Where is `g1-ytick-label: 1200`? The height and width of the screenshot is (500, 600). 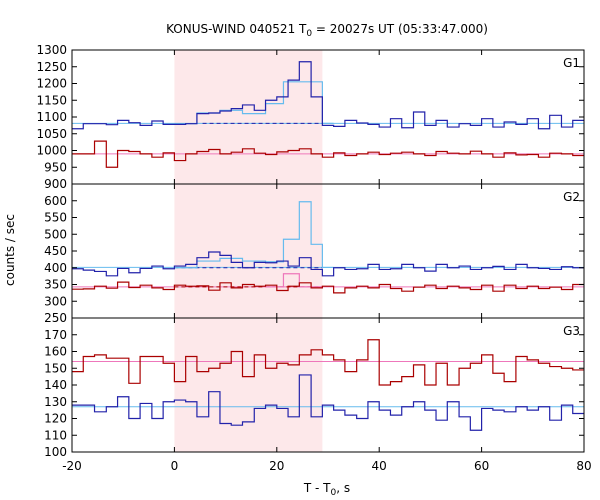 g1-ytick-label: 1200 is located at coordinates (51, 84).